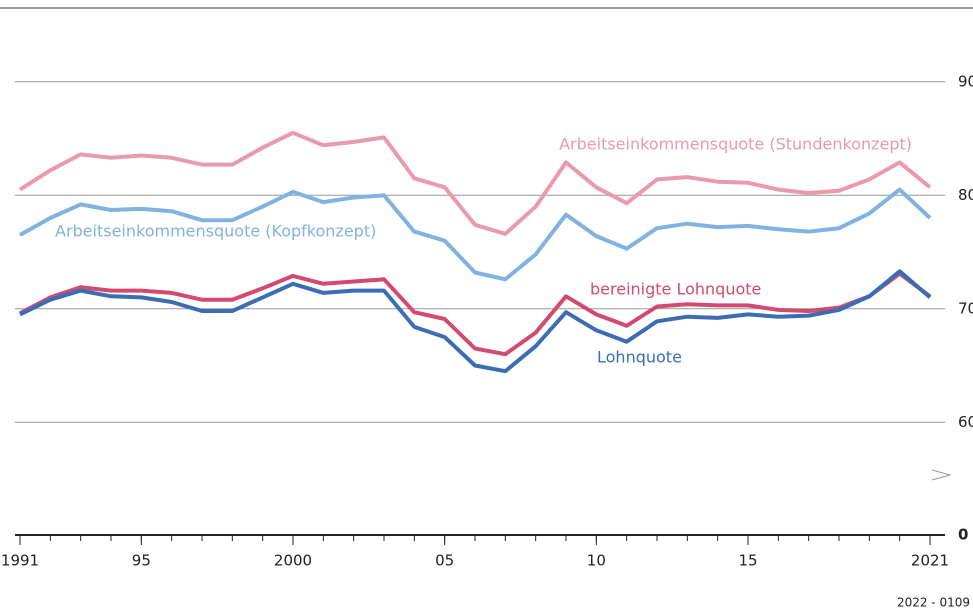 This screenshot has height=616, width=973. I want to click on x-tick-label: 1991, so click(20, 561).